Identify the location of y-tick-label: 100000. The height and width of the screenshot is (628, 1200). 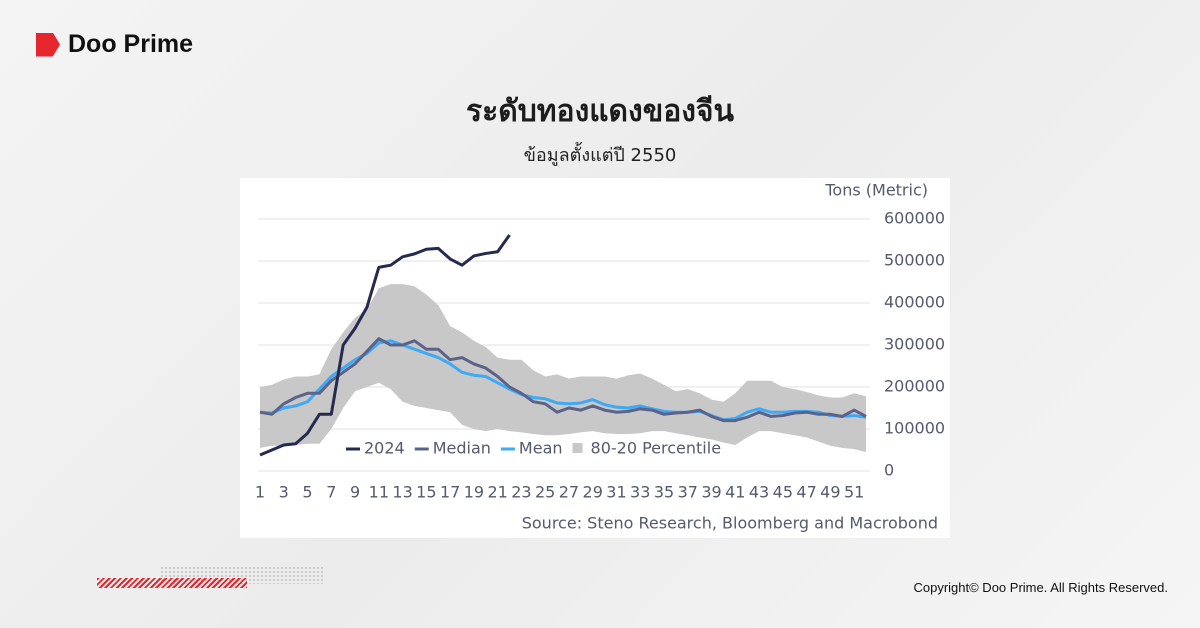
(914, 428).